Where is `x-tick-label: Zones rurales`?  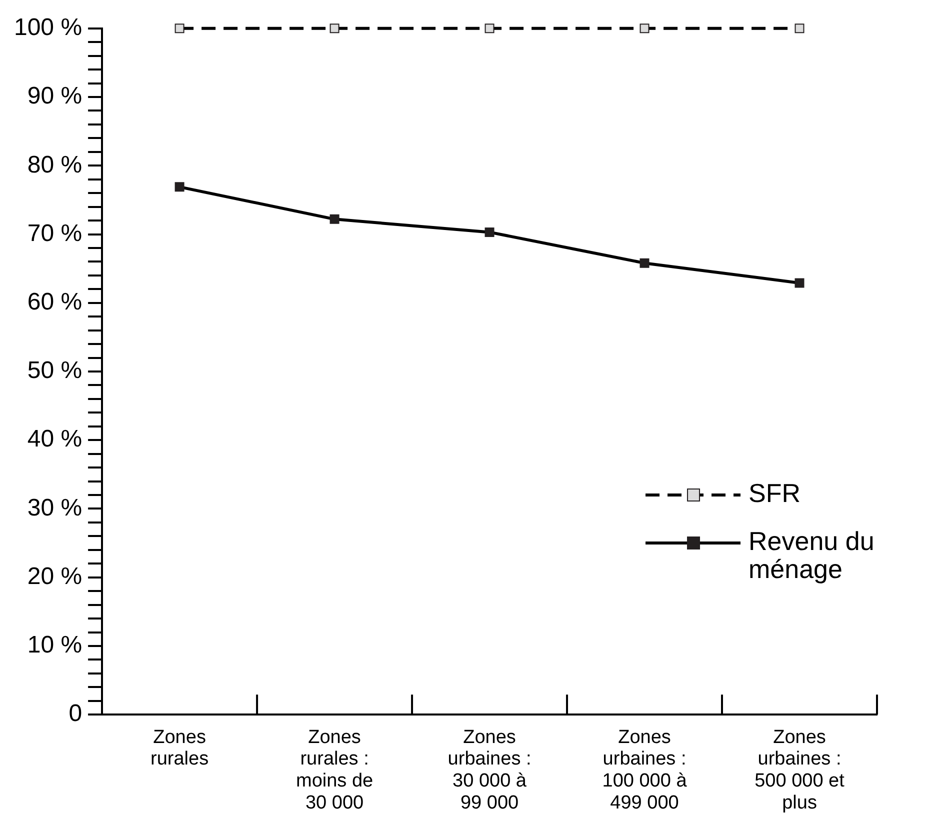 x-tick-label: Zones rurales is located at coordinates (179, 748).